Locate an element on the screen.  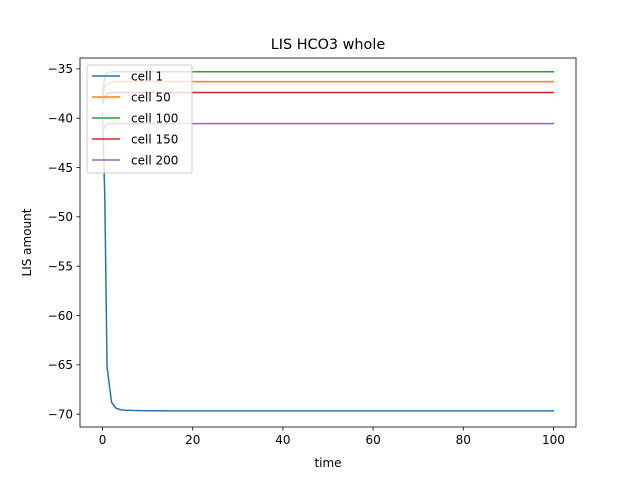
y-tick-label: −40 is located at coordinates (60, 118).